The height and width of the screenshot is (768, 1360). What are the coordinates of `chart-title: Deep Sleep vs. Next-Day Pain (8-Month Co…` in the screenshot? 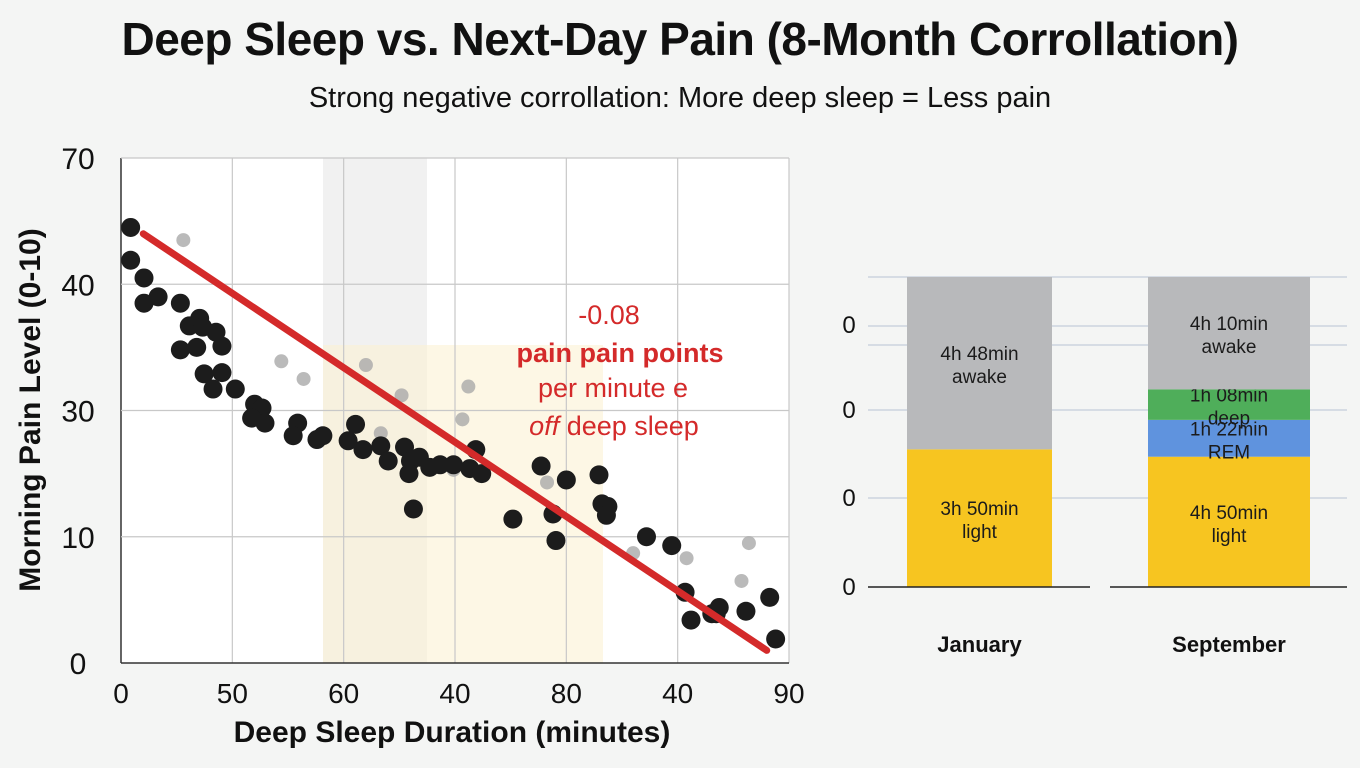 It's located at (680, 39).